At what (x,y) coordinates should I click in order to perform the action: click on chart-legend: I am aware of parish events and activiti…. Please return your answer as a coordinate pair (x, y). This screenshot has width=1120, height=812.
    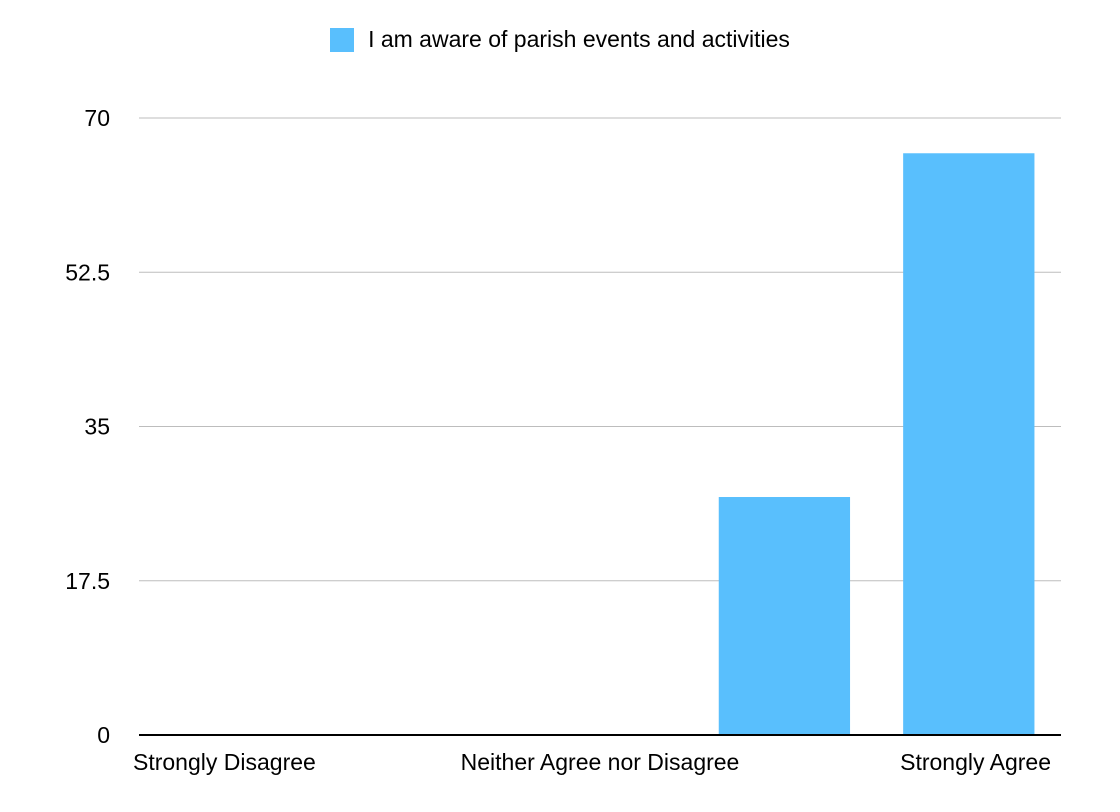
    Looking at the image, I should click on (560, 39).